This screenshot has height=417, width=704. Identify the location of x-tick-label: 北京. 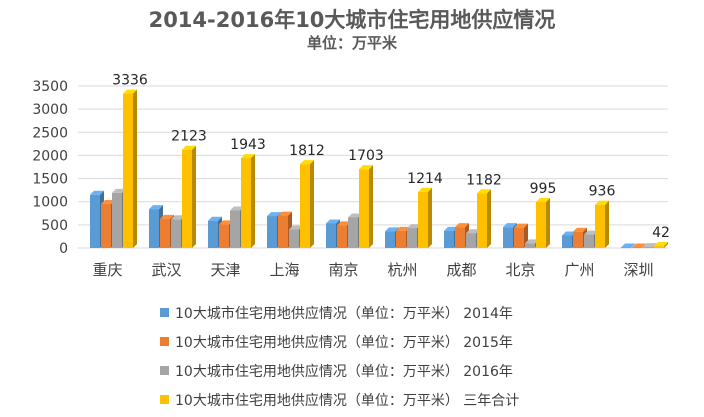
(520, 270).